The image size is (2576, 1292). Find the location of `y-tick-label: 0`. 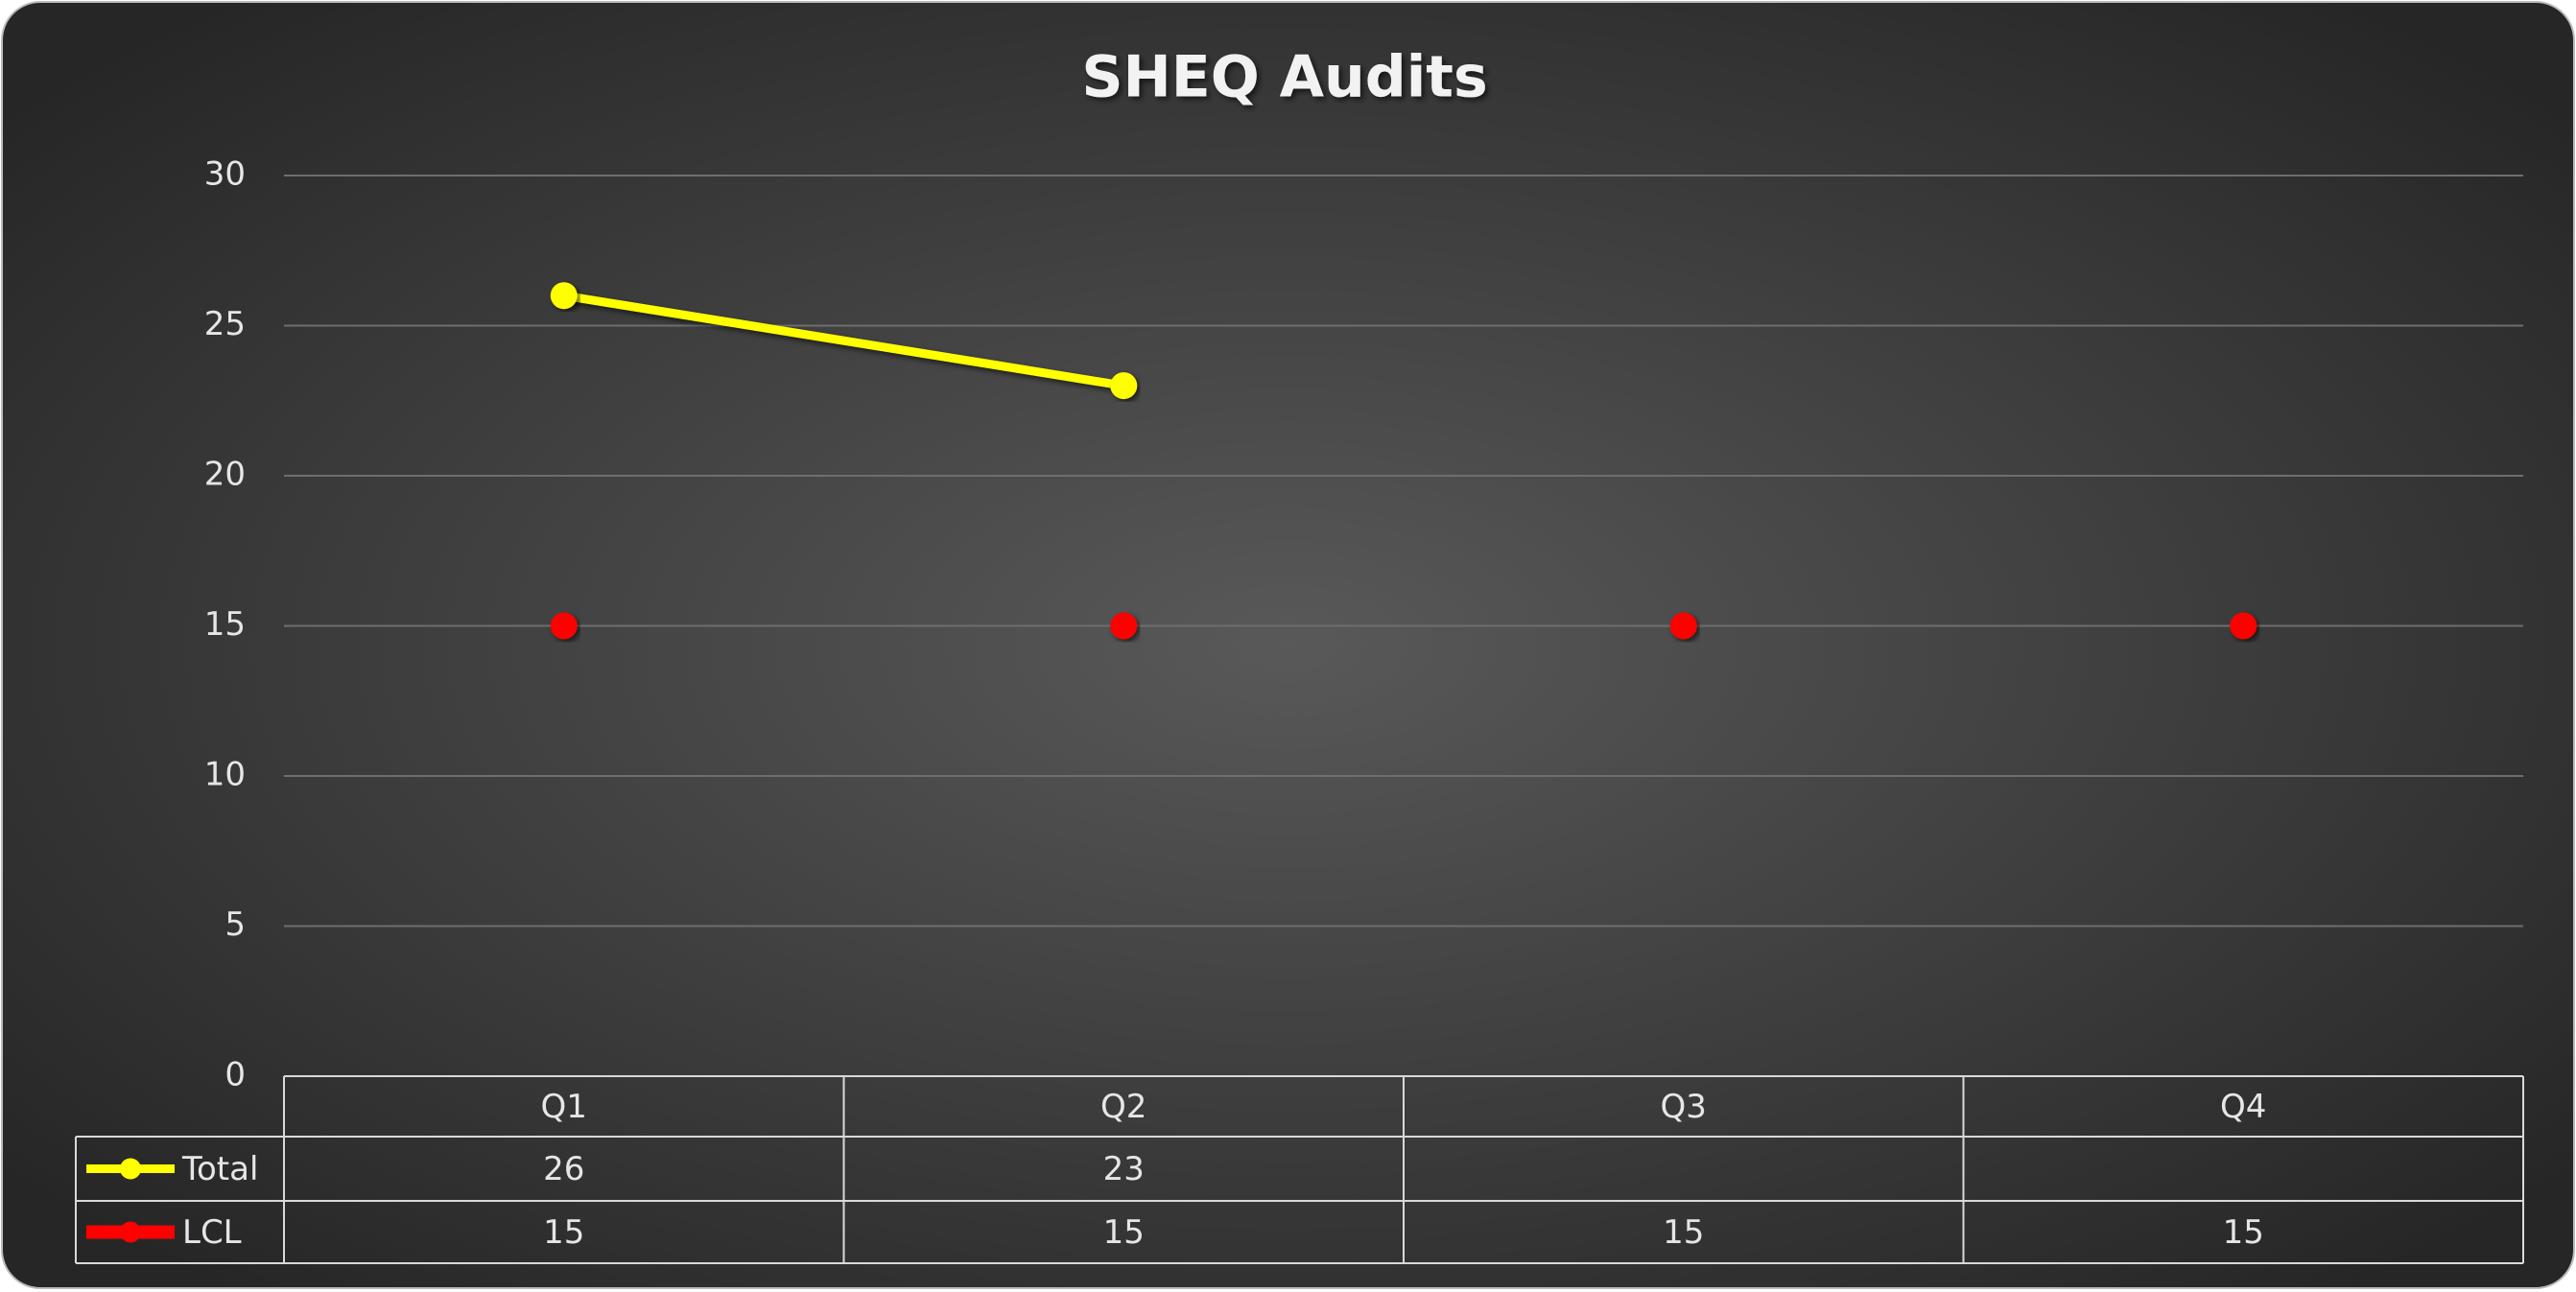

y-tick-label: 0 is located at coordinates (236, 1075).